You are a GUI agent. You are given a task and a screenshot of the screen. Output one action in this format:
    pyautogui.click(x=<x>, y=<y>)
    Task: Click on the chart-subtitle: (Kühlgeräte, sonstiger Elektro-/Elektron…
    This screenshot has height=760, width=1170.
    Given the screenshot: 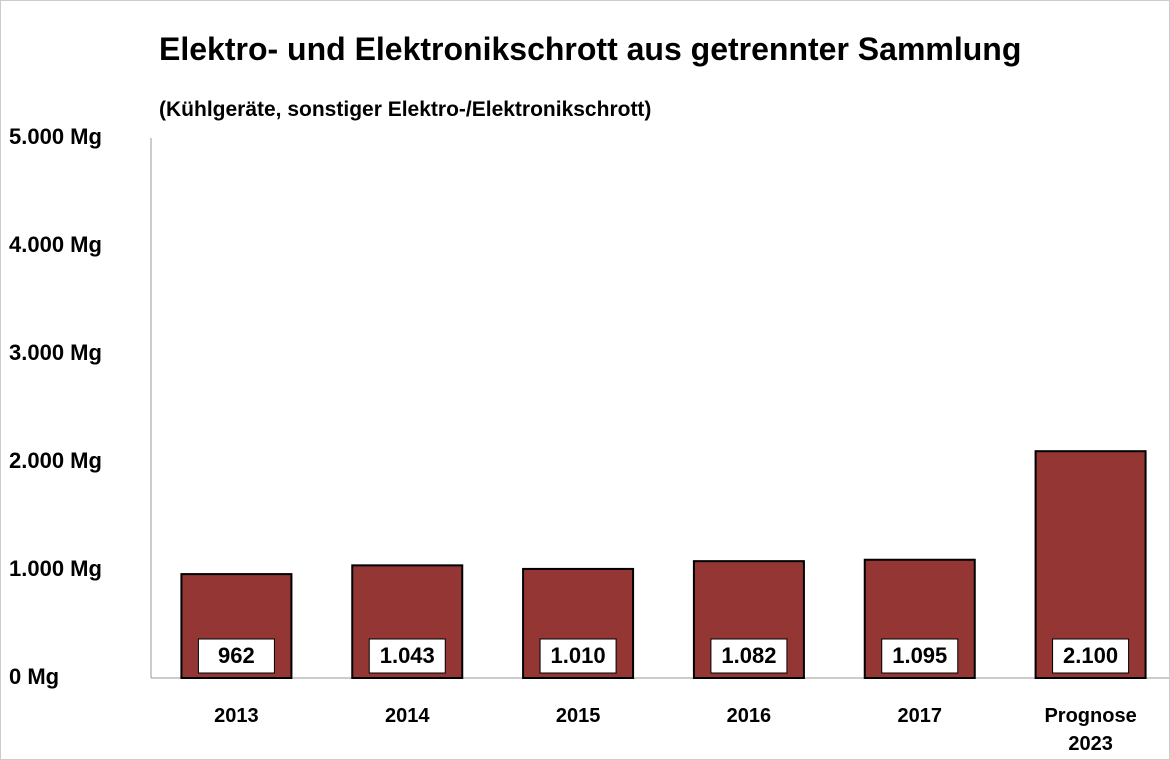 What is the action you would take?
    pyautogui.click(x=405, y=109)
    